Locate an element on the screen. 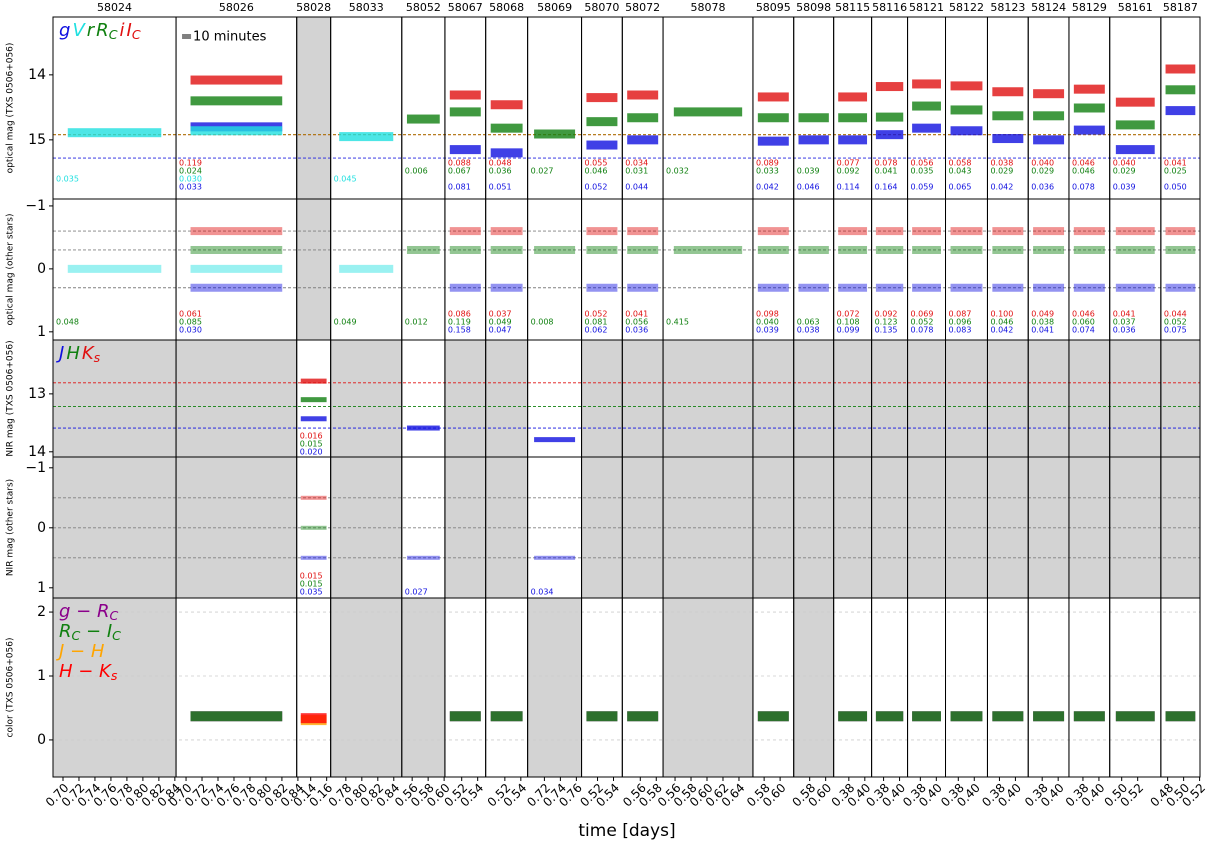 The image size is (1209, 842). rms-label: 0.030 is located at coordinates (190, 179).